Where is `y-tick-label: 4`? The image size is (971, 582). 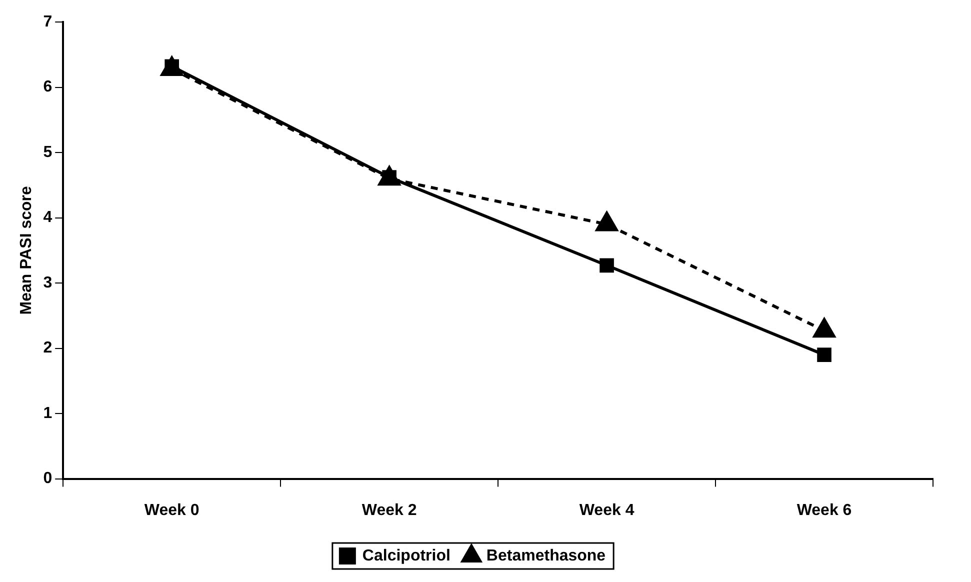
y-tick-label: 4 is located at coordinates (47, 217).